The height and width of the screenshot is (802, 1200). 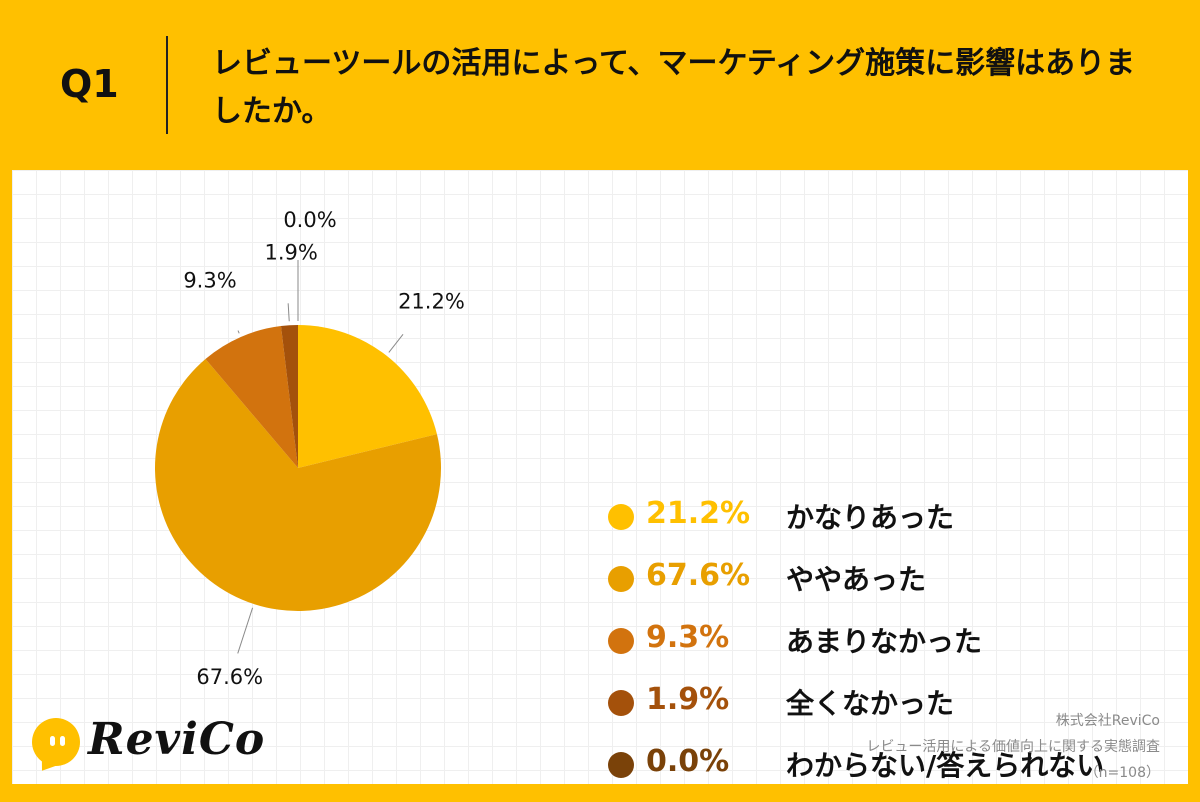 I want to click on legend-label: わからない/答えられない, so click(x=945, y=765).